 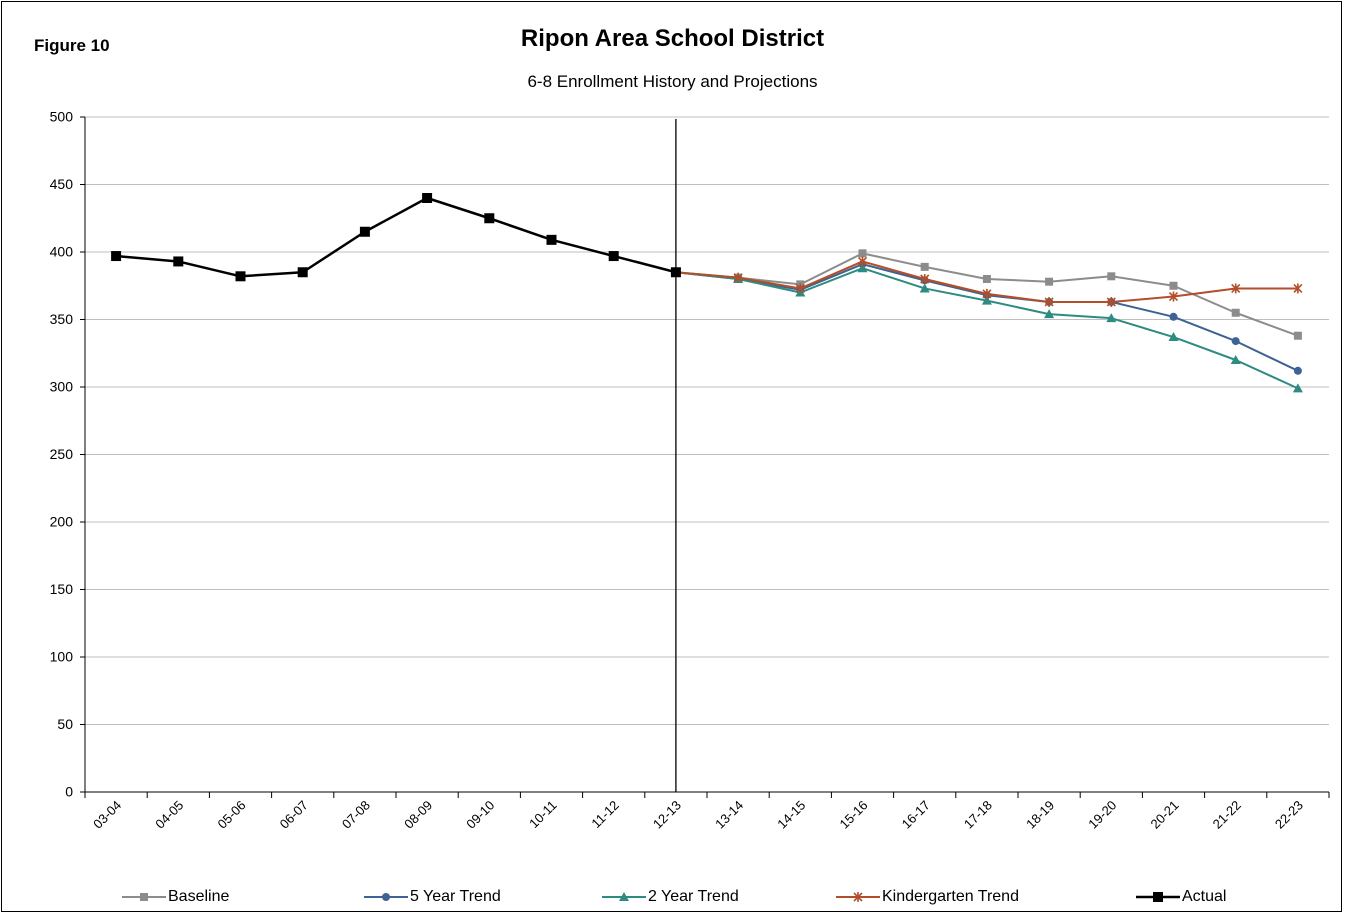 What do you see at coordinates (418, 815) in the screenshot?
I see `x-tick-label-08-09: 08-09` at bounding box center [418, 815].